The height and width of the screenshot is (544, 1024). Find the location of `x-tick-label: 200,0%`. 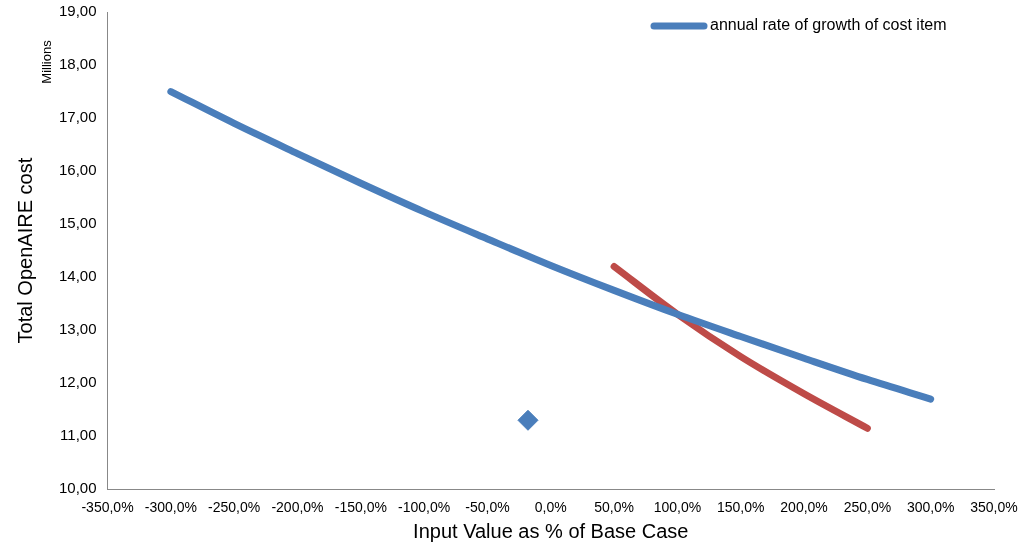

x-tick-label: 200,0% is located at coordinates (804, 507).